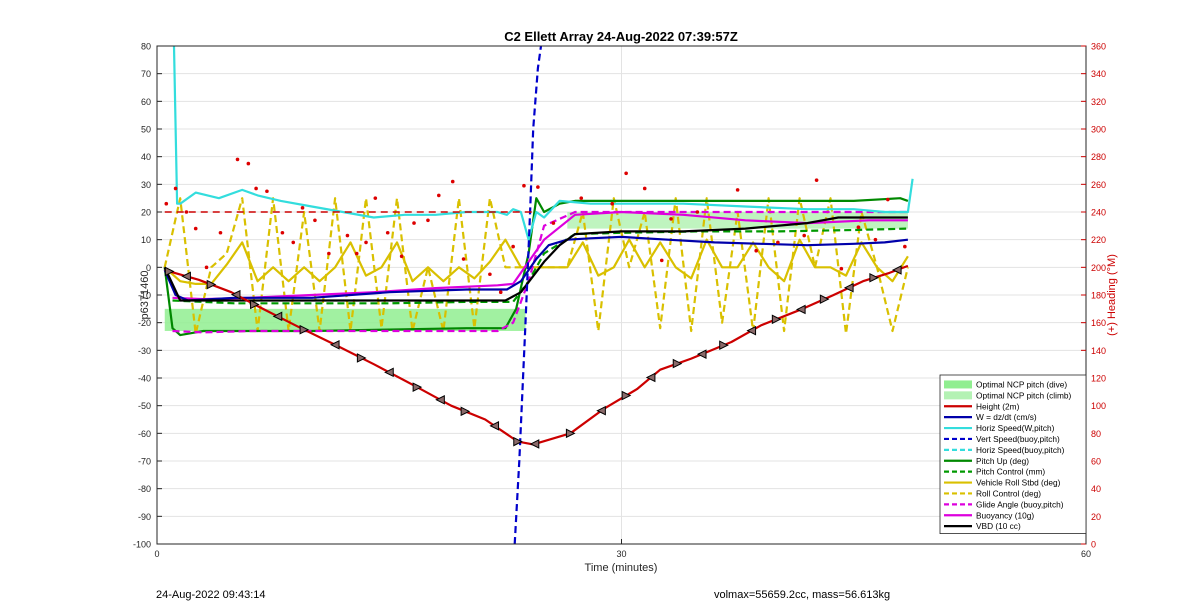 Image resolution: width=1200 pixels, height=611 pixels. Describe the element at coordinates (1086, 554) in the screenshot. I see `x-tick-label: 60` at that location.